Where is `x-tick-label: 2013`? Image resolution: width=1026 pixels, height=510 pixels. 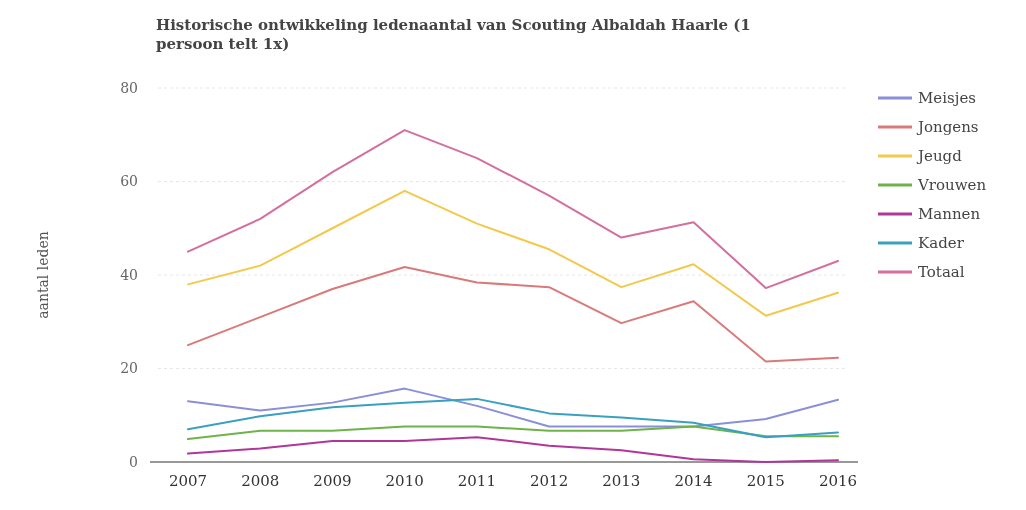
x-tick-label: 2013 is located at coordinates (621, 481).